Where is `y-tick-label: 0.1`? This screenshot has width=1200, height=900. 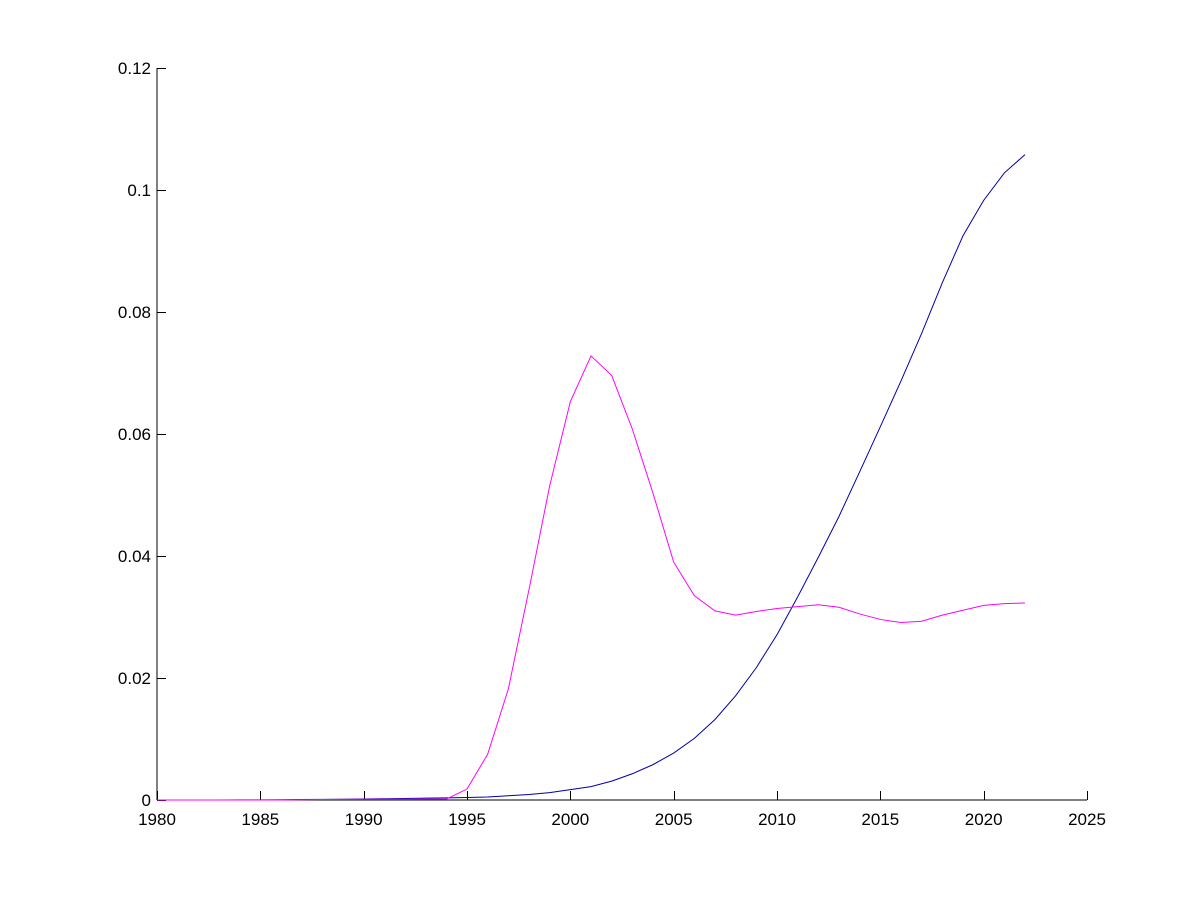 y-tick-label: 0.1 is located at coordinates (139, 190).